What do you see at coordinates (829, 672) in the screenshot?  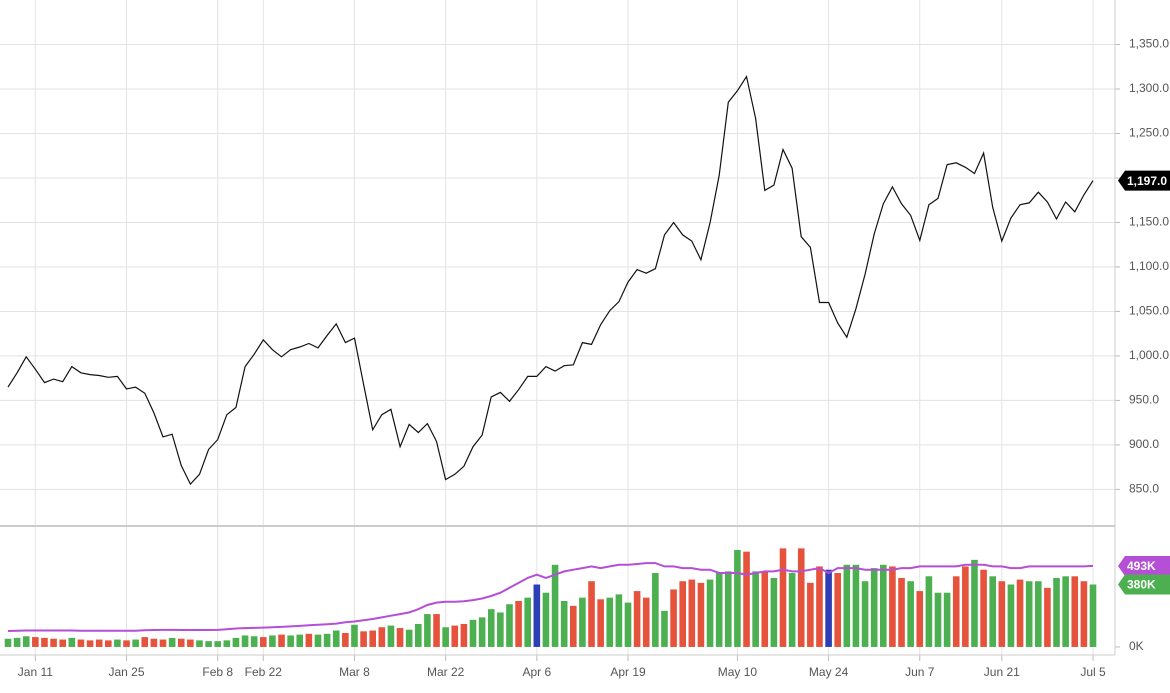 I see `x-tick-label: May 24` at bounding box center [829, 672].